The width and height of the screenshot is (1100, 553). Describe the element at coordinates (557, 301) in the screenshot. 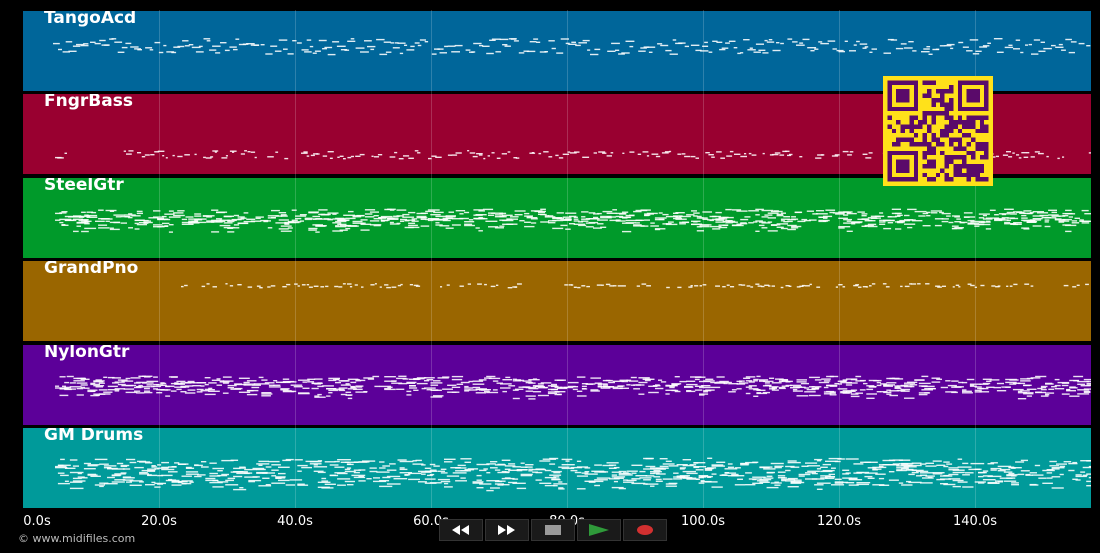

I see `track-lane-grandpno: GrandPno` at that location.